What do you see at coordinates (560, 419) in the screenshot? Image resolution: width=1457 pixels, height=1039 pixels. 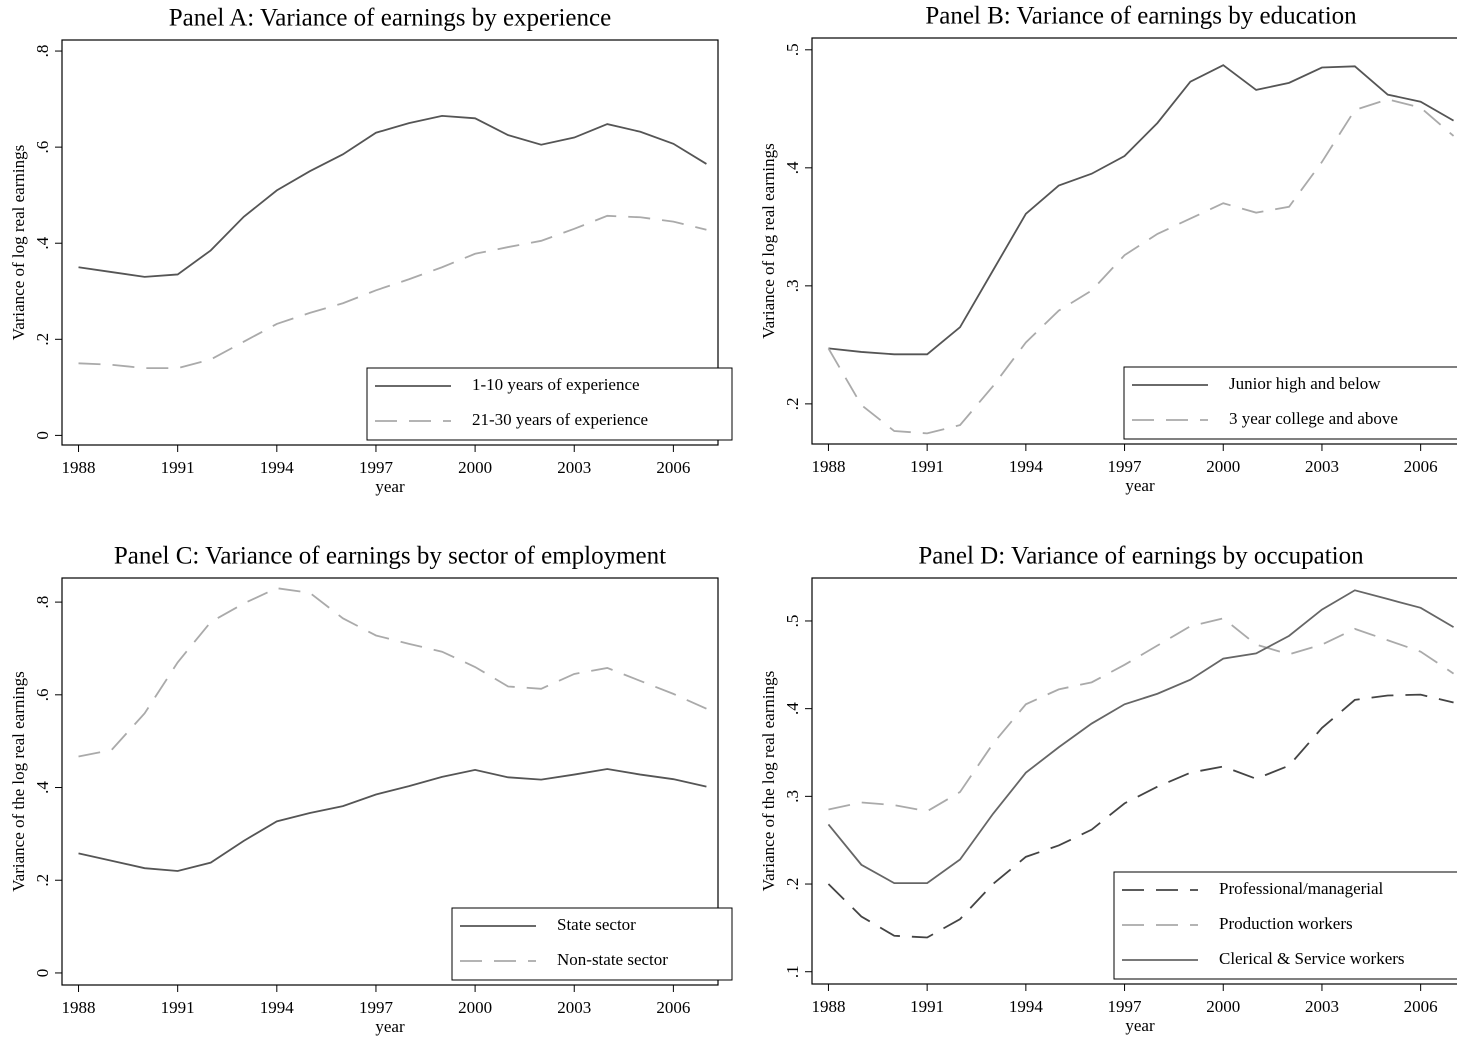 I see `legend-label: 21-30 years of experience` at bounding box center [560, 419].